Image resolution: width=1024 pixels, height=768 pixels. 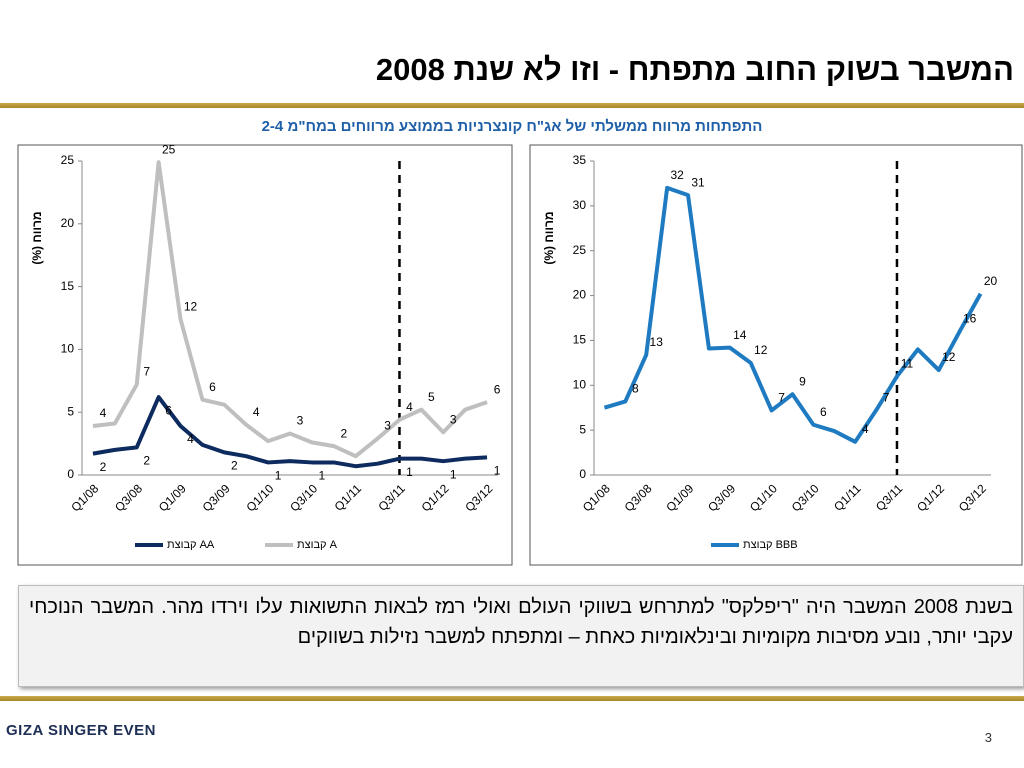 What do you see at coordinates (970, 319) in the screenshot?
I see `data-label: 16` at bounding box center [970, 319].